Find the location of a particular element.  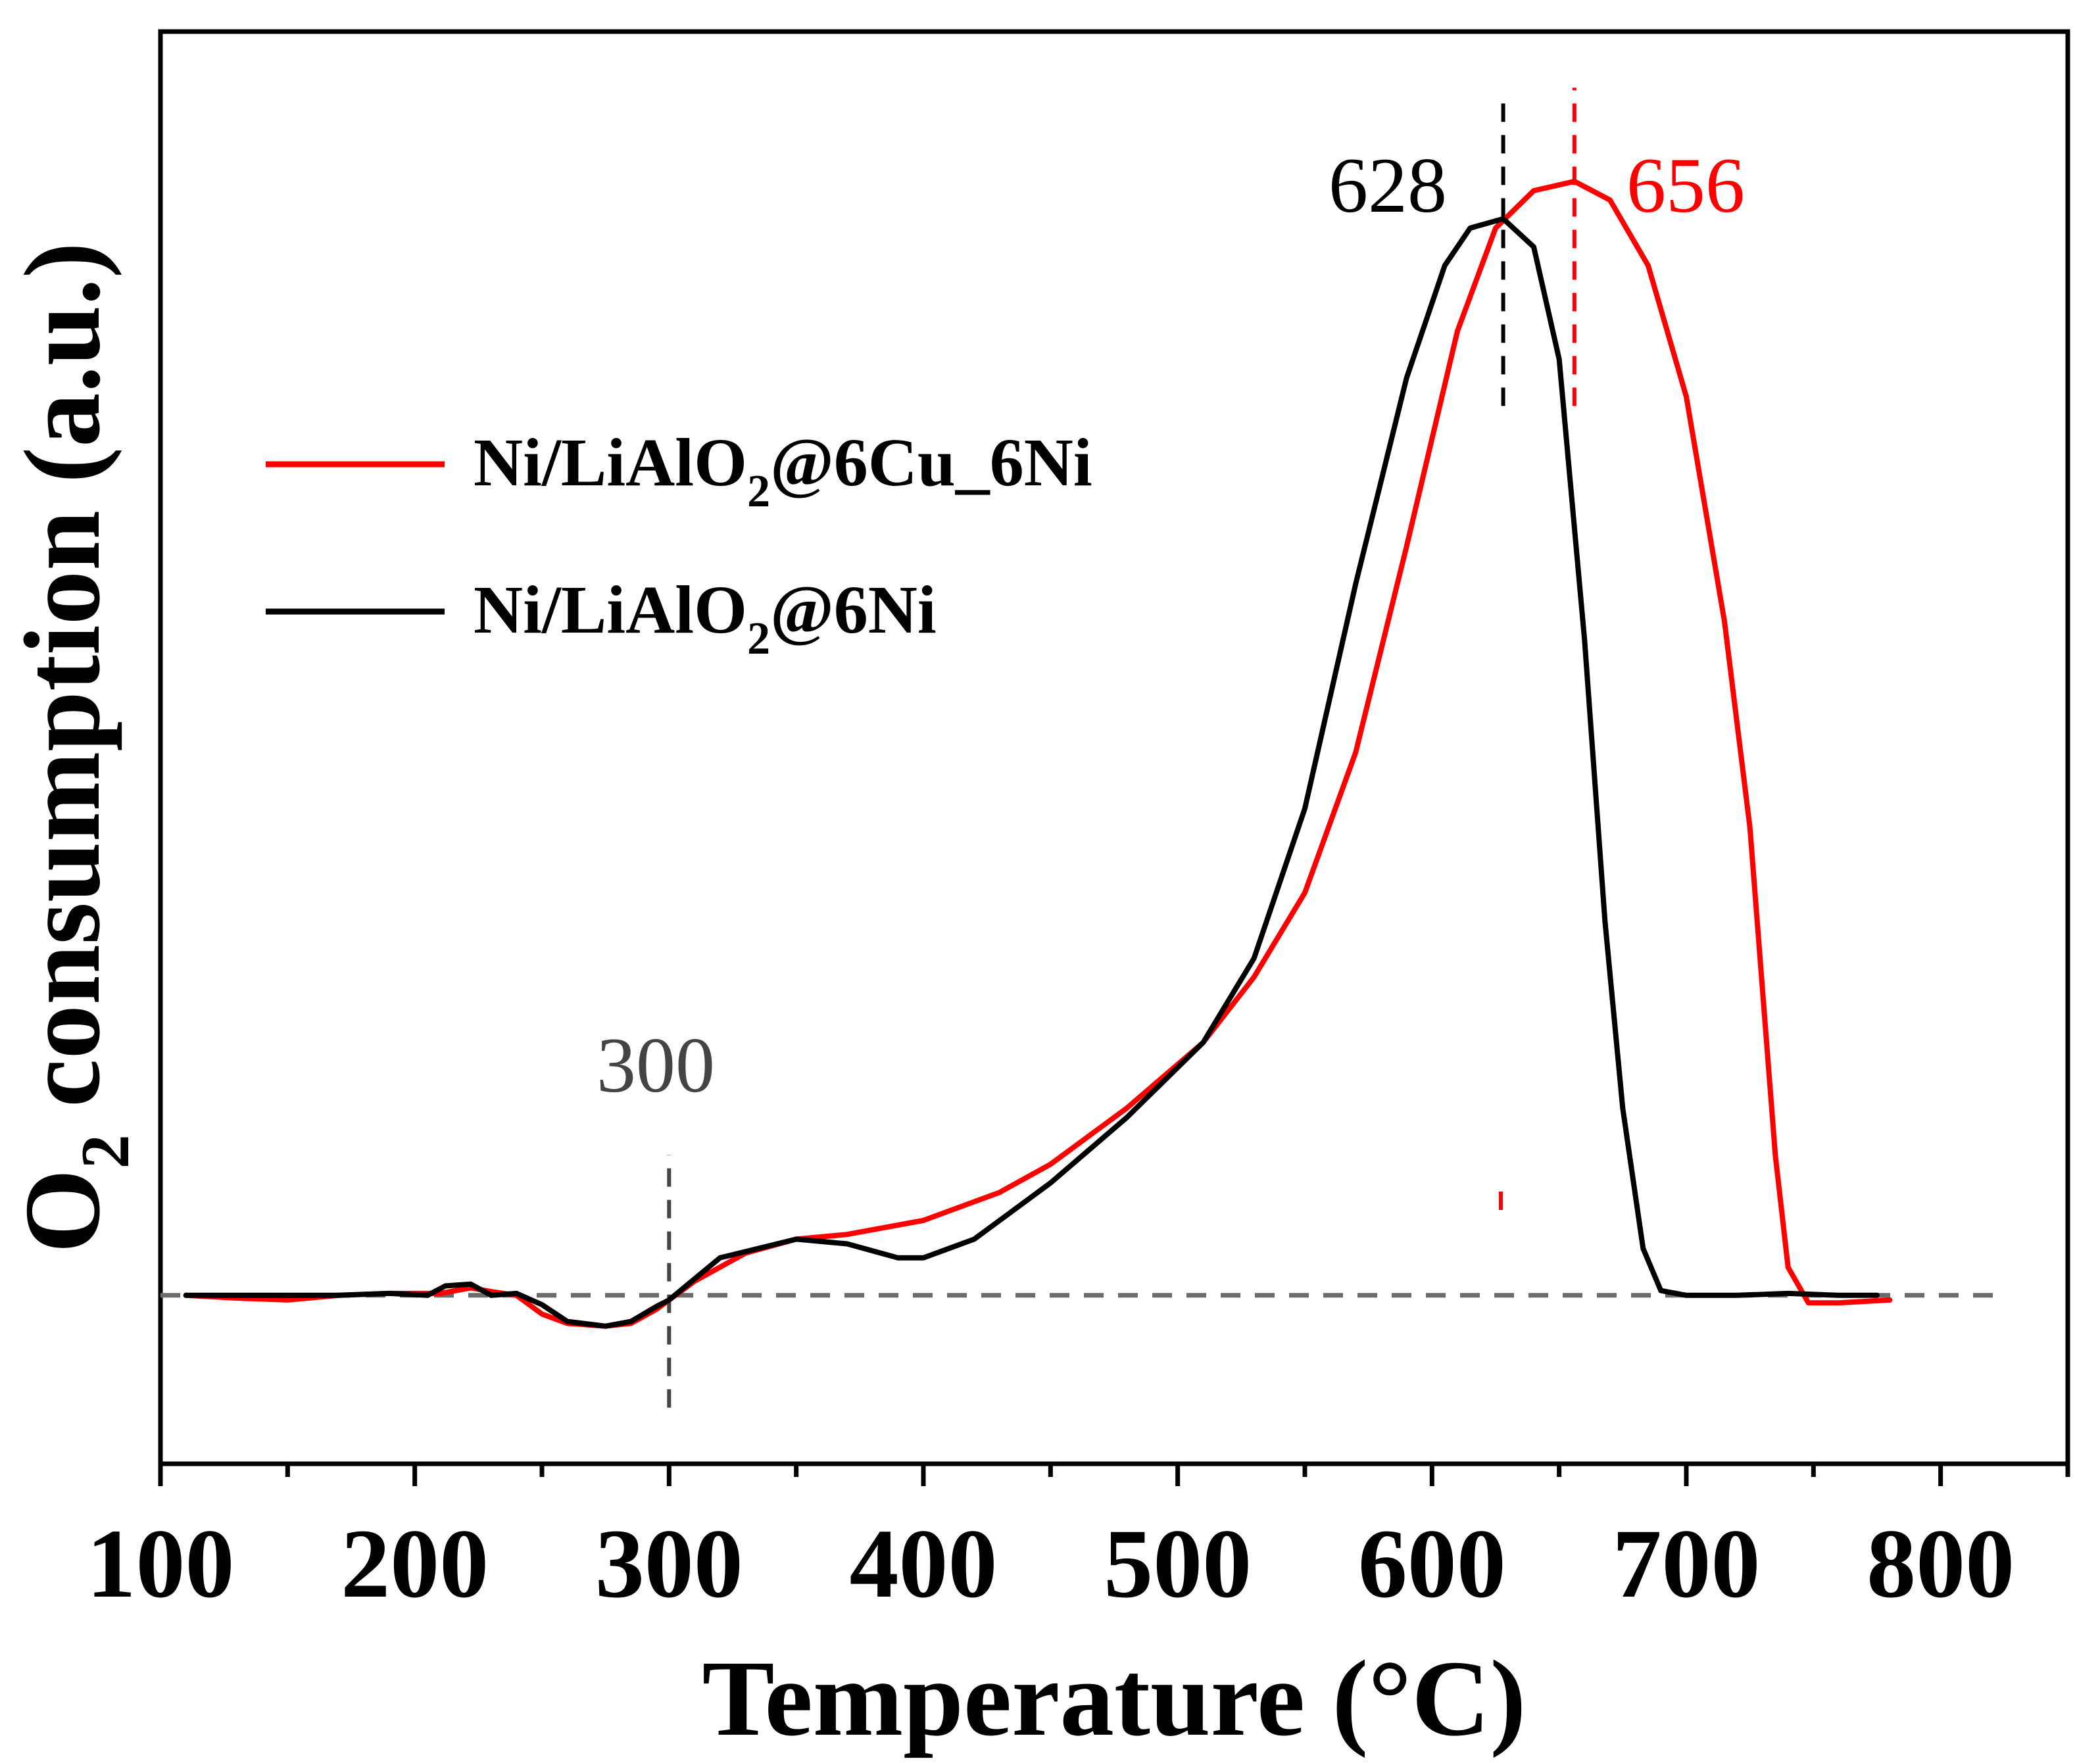

legend: Ni/LiAlO2@6Cu_6Ni Ni/LiAlO2@6Ni is located at coordinates (679, 544).